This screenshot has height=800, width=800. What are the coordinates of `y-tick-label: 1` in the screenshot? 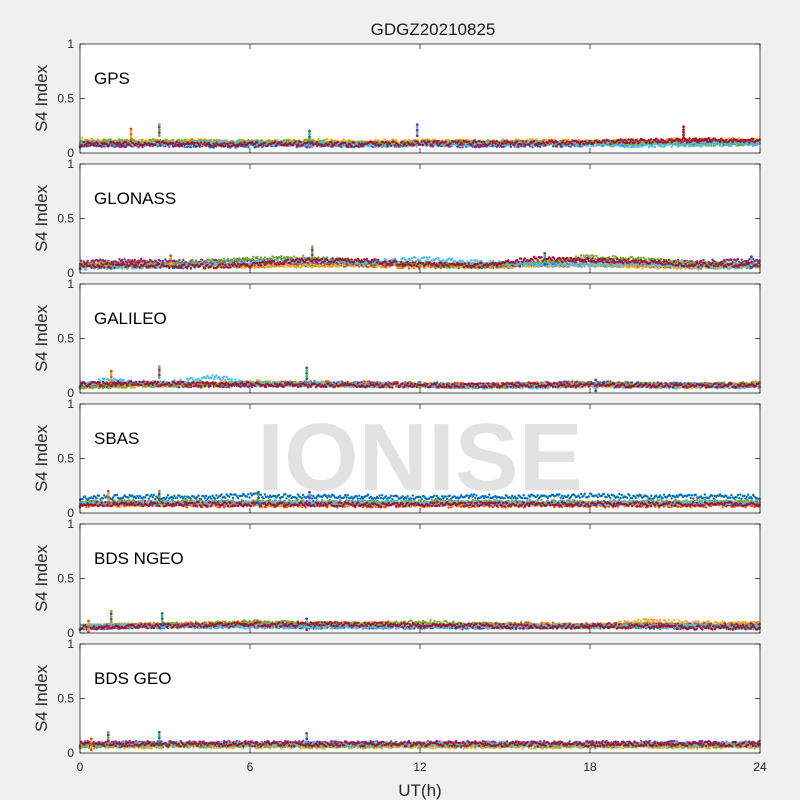 It's located at (70, 44).